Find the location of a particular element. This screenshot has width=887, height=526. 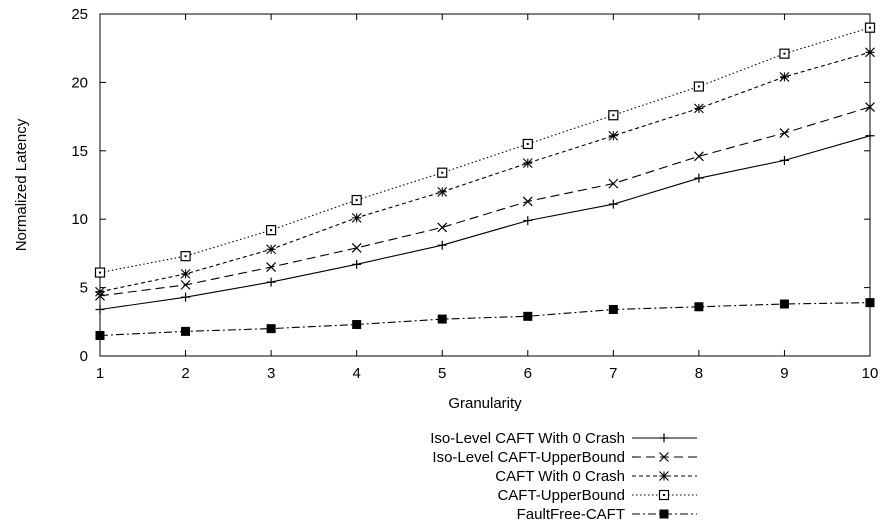

legend-item: Iso-Level CAFT With 0 Crash is located at coordinates (563, 438).